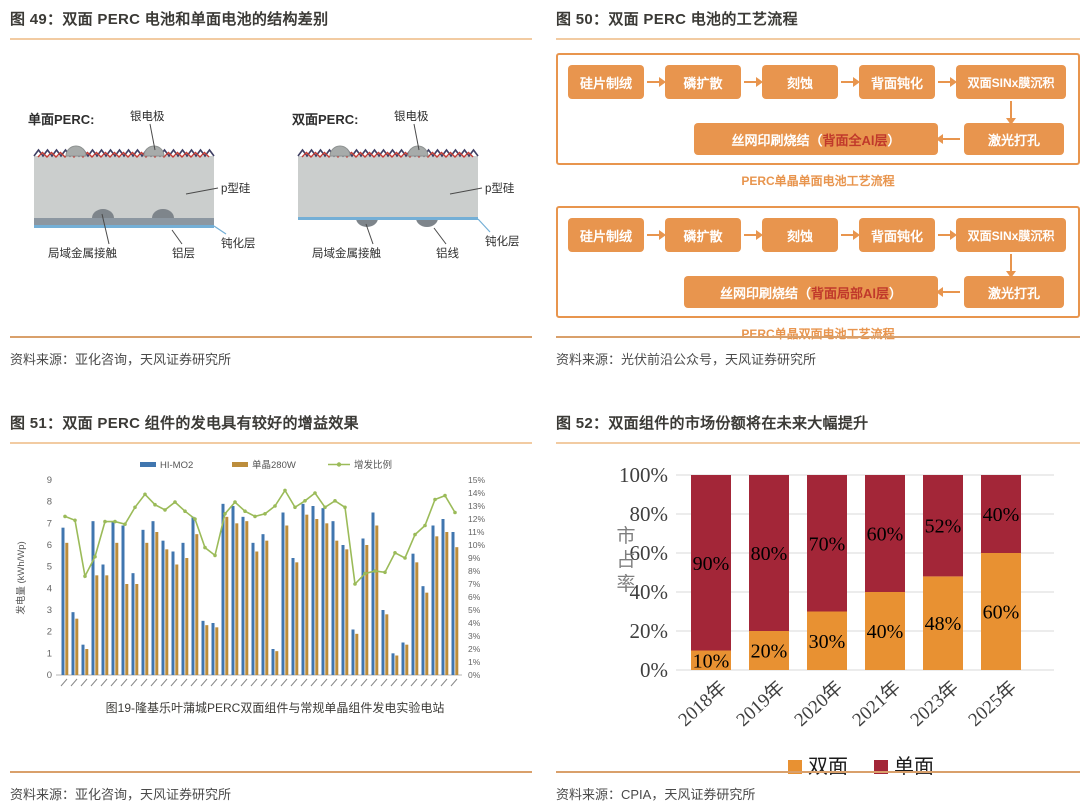 The image size is (1080, 807). I want to click on svg-text: 增发比例, so click(373, 465).